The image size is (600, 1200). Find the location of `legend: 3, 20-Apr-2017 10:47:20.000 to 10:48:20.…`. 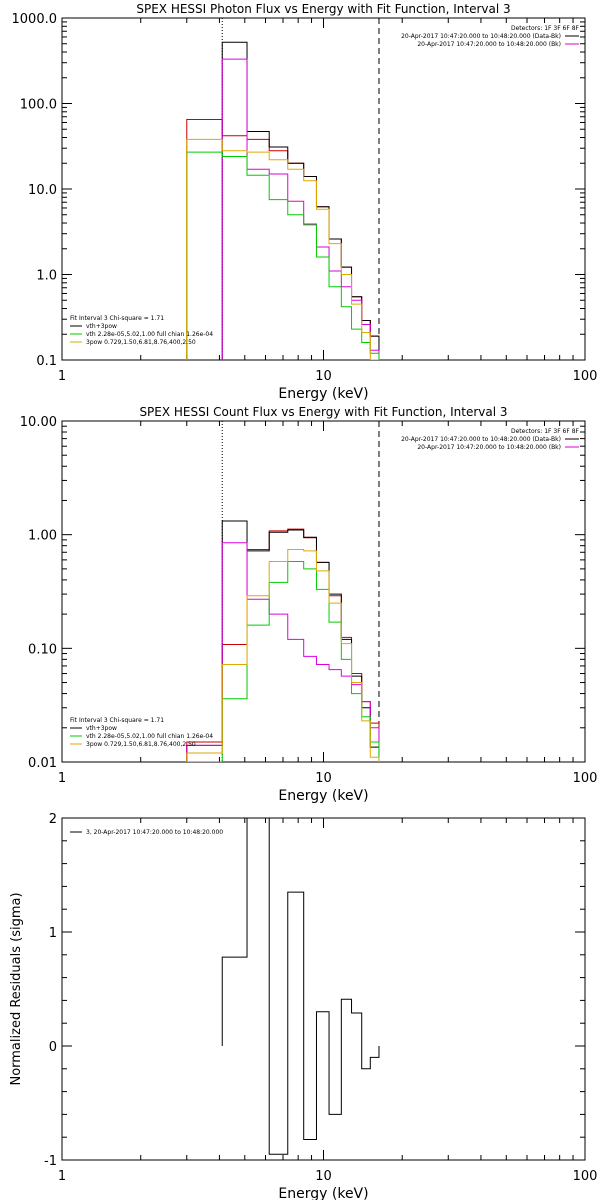

legend: 3, 20-Apr-2017 10:47:20.000 to 10:48:20.… is located at coordinates (146, 832).